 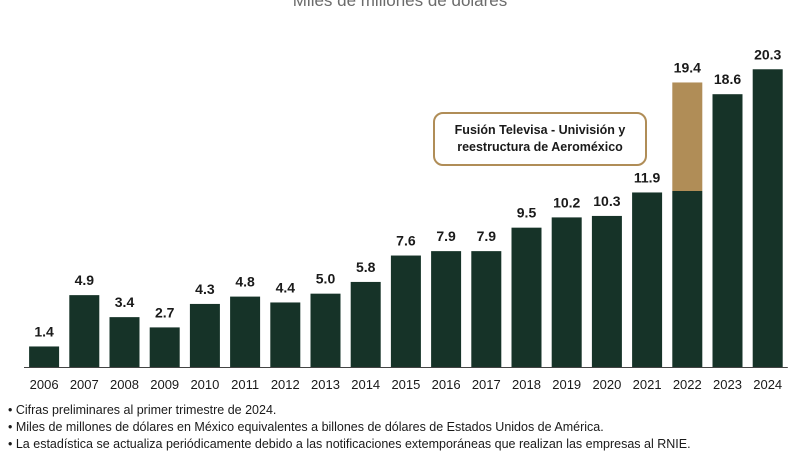 I want to click on bar-2014, so click(x=365, y=324).